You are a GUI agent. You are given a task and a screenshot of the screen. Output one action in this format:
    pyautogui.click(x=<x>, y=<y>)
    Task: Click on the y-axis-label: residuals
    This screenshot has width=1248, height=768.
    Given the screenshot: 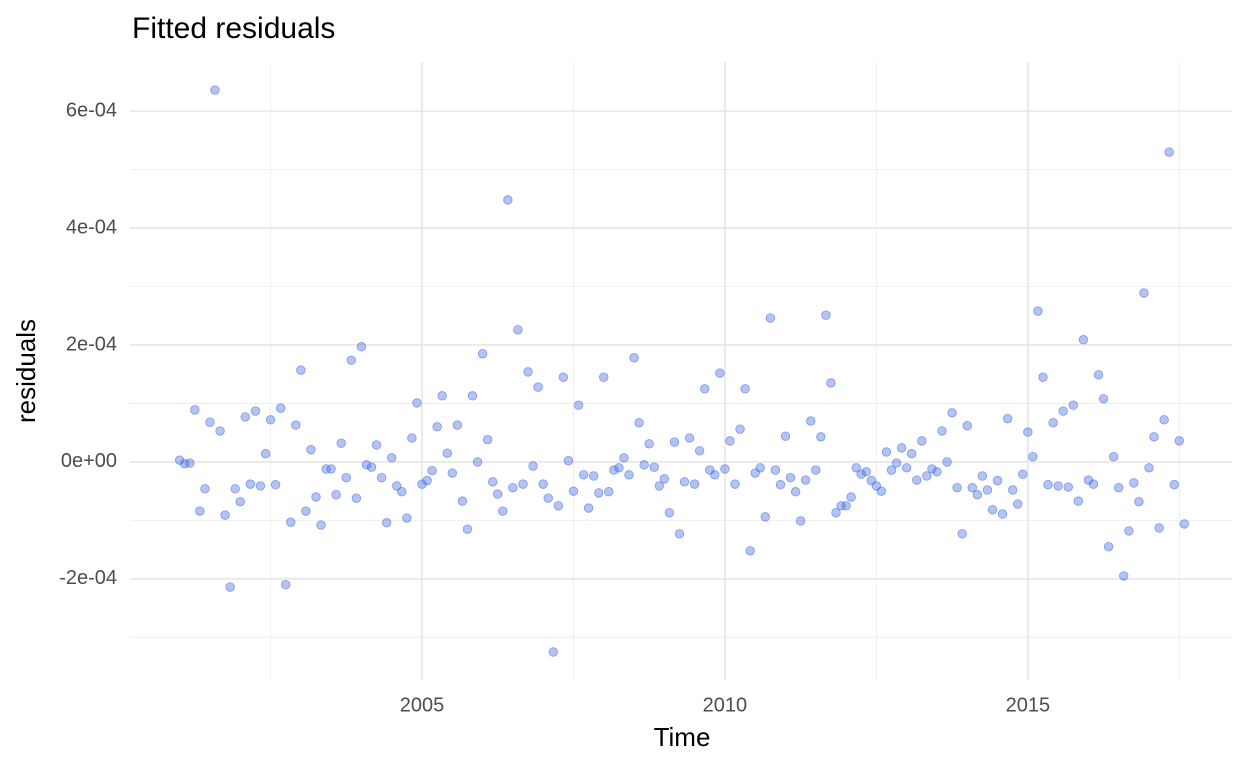 What is the action you would take?
    pyautogui.click(x=26, y=371)
    